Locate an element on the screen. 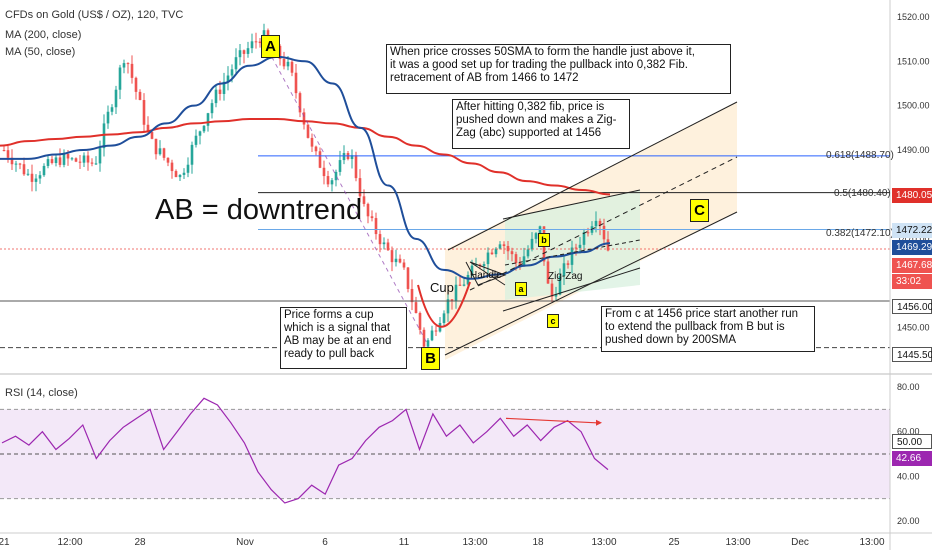  handle-label: Handle is located at coordinates (486, 275).